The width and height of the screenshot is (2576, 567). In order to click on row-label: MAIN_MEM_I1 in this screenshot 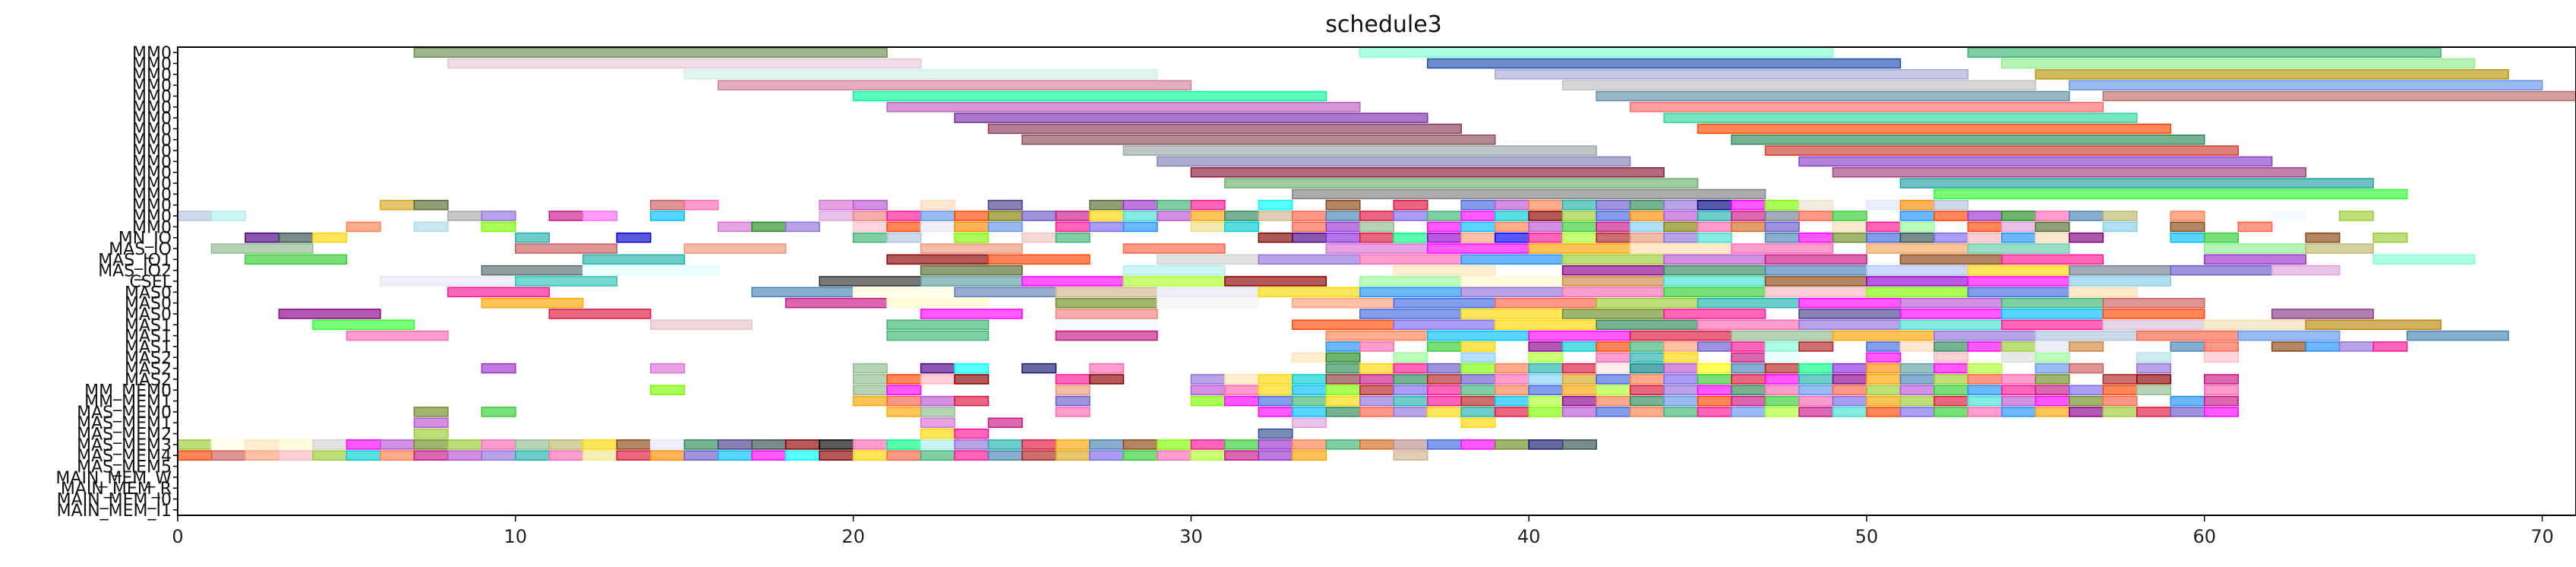, I will do `click(114, 511)`.